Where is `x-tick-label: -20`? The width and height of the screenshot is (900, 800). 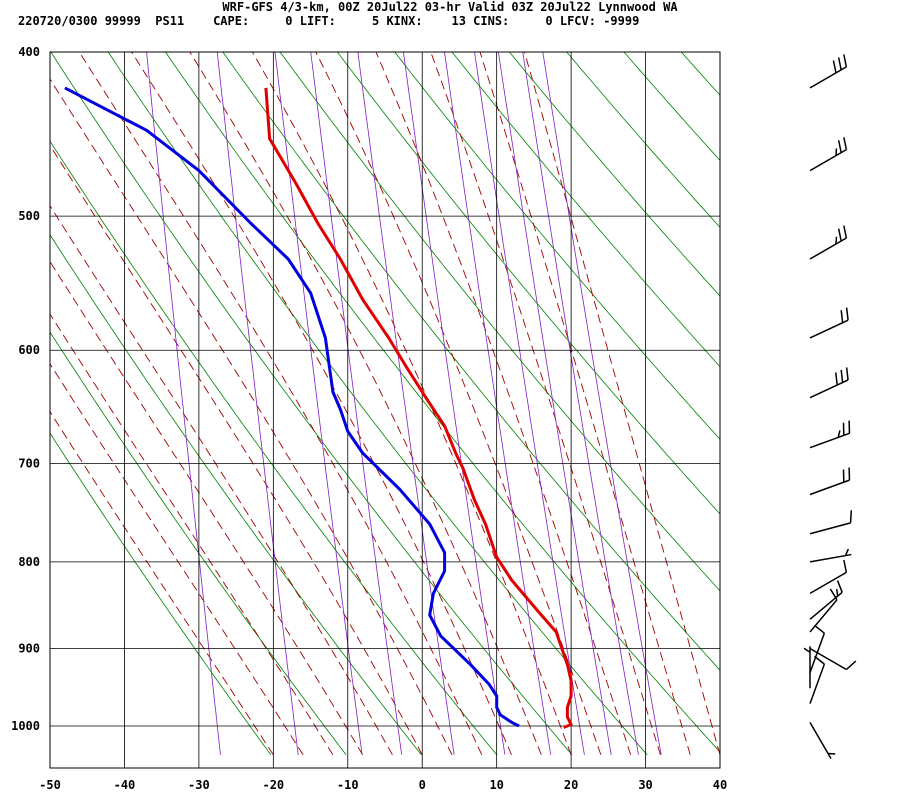 x-tick-label: -20 is located at coordinates (273, 785).